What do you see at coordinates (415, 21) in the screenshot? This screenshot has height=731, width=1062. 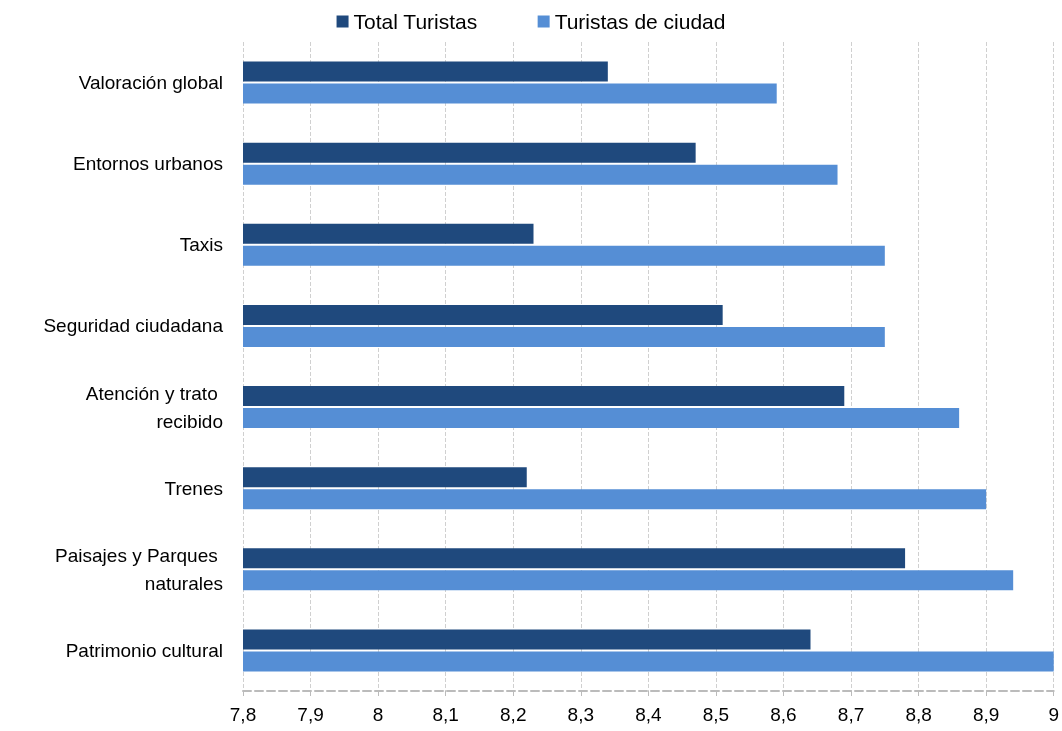 I see `legend-label: Total Turistas` at bounding box center [415, 21].